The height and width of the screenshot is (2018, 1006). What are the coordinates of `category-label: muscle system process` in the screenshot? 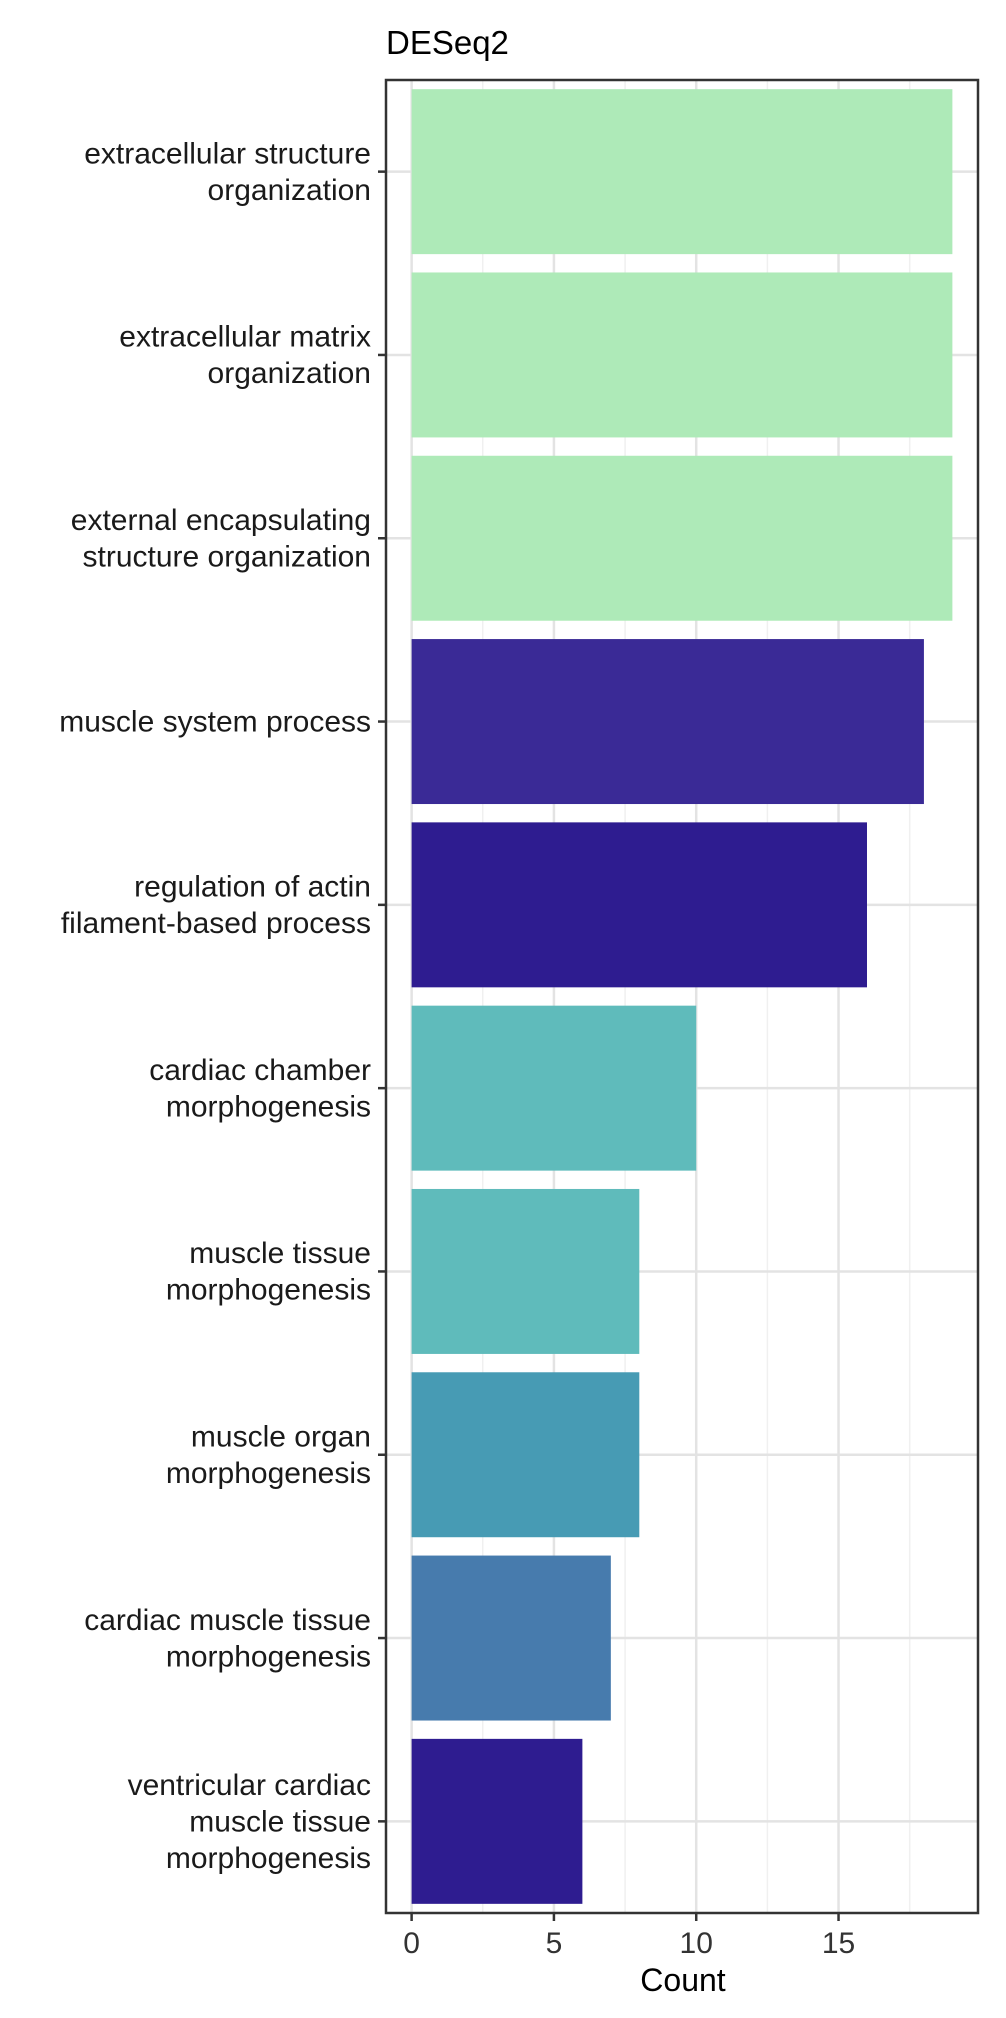 It's located at (215, 722).